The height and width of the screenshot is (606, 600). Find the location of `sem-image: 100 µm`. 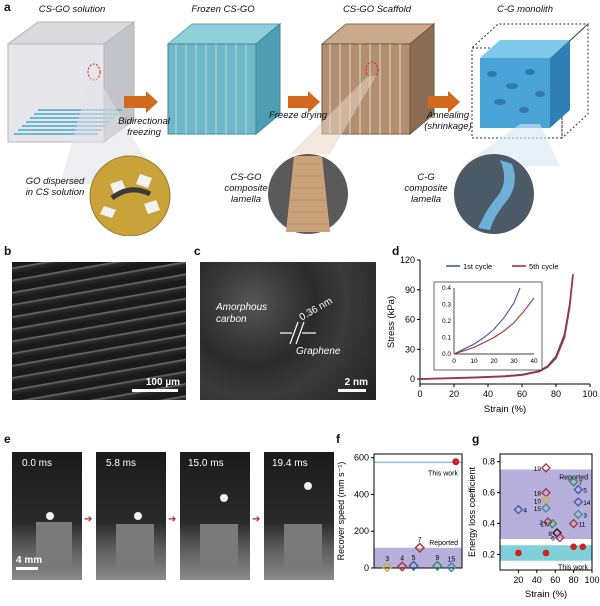

sem-image: 100 µm is located at coordinates (99, 331).